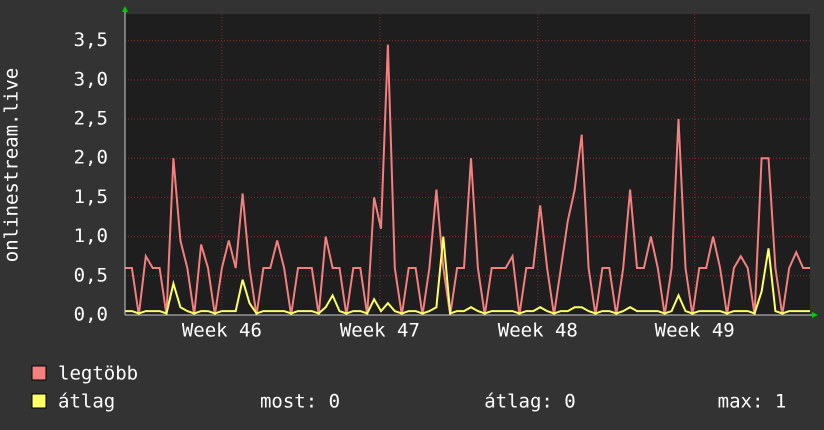 The height and width of the screenshot is (430, 824). Describe the element at coordinates (91, 236) in the screenshot. I see `y-tick-label: 1,0` at that location.